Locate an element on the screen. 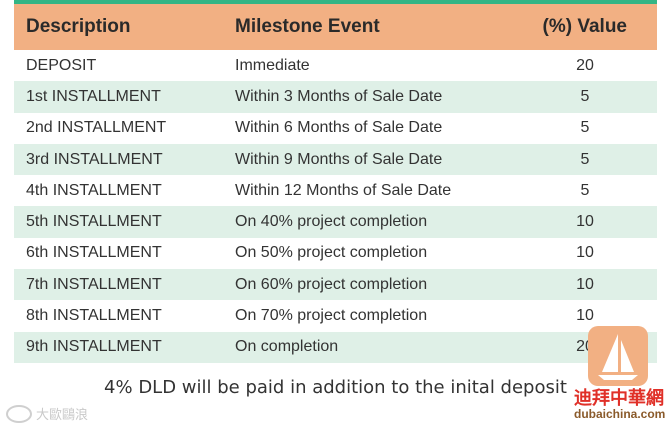  cell-description: 6th INSTALLMENT is located at coordinates (94, 253).